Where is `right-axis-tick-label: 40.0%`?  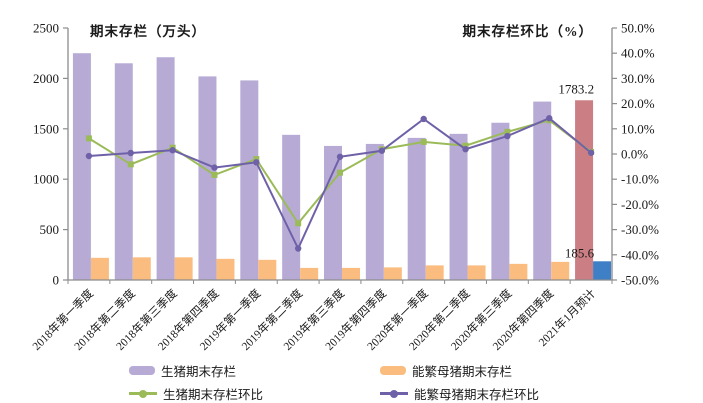
right-axis-tick-label: 40.0% is located at coordinates (638, 53).